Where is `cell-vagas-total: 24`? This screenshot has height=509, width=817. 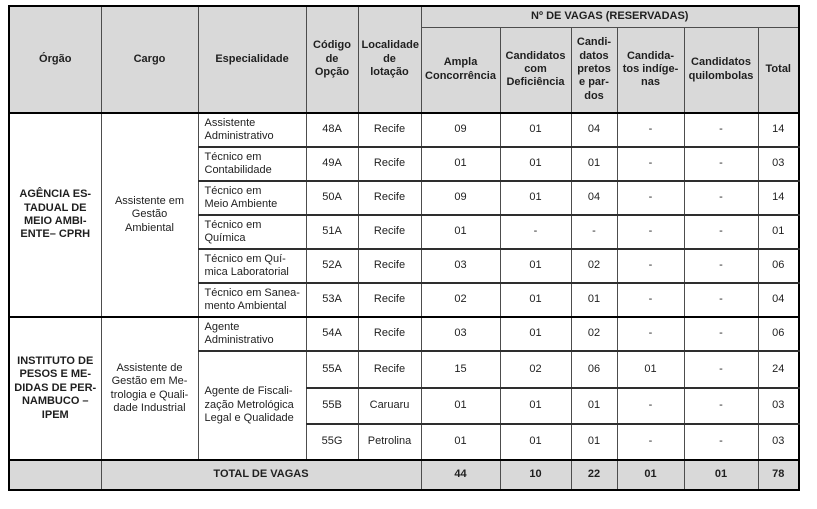
cell-vagas-total: 24 is located at coordinates (778, 369).